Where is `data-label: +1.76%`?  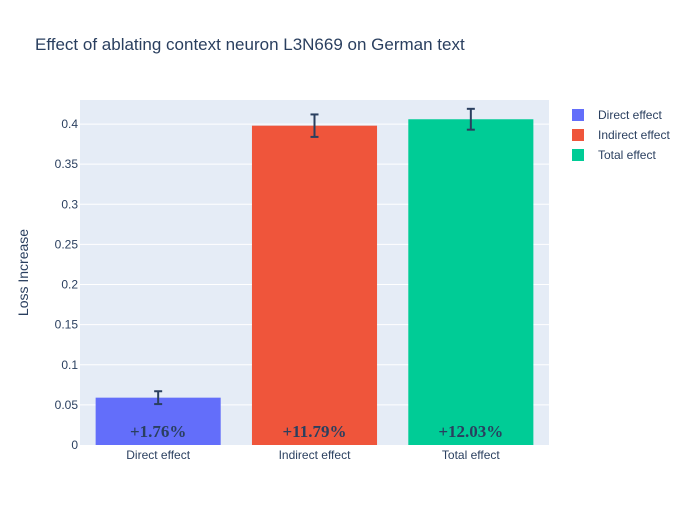
data-label: +1.76% is located at coordinates (158, 431).